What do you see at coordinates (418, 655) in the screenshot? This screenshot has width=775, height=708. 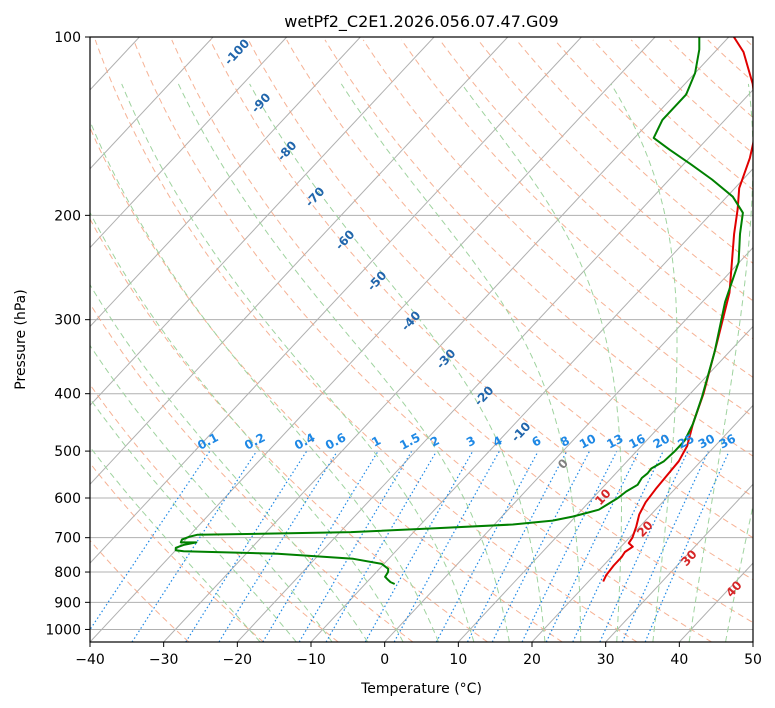 I see `x-axis: −40 −30 −20 −10 0 10 20 30 40 50` at bounding box center [418, 655].